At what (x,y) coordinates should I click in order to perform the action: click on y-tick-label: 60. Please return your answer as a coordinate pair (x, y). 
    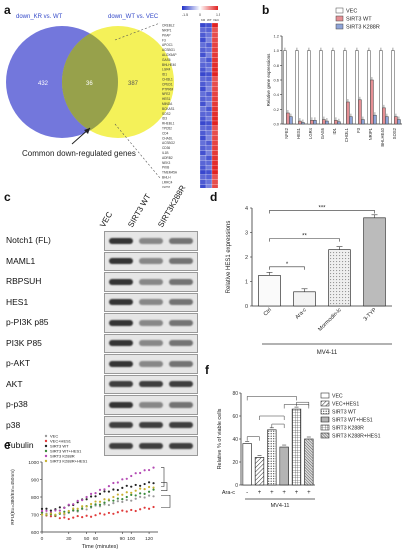
    Looking at the image, I should click on (235, 417).